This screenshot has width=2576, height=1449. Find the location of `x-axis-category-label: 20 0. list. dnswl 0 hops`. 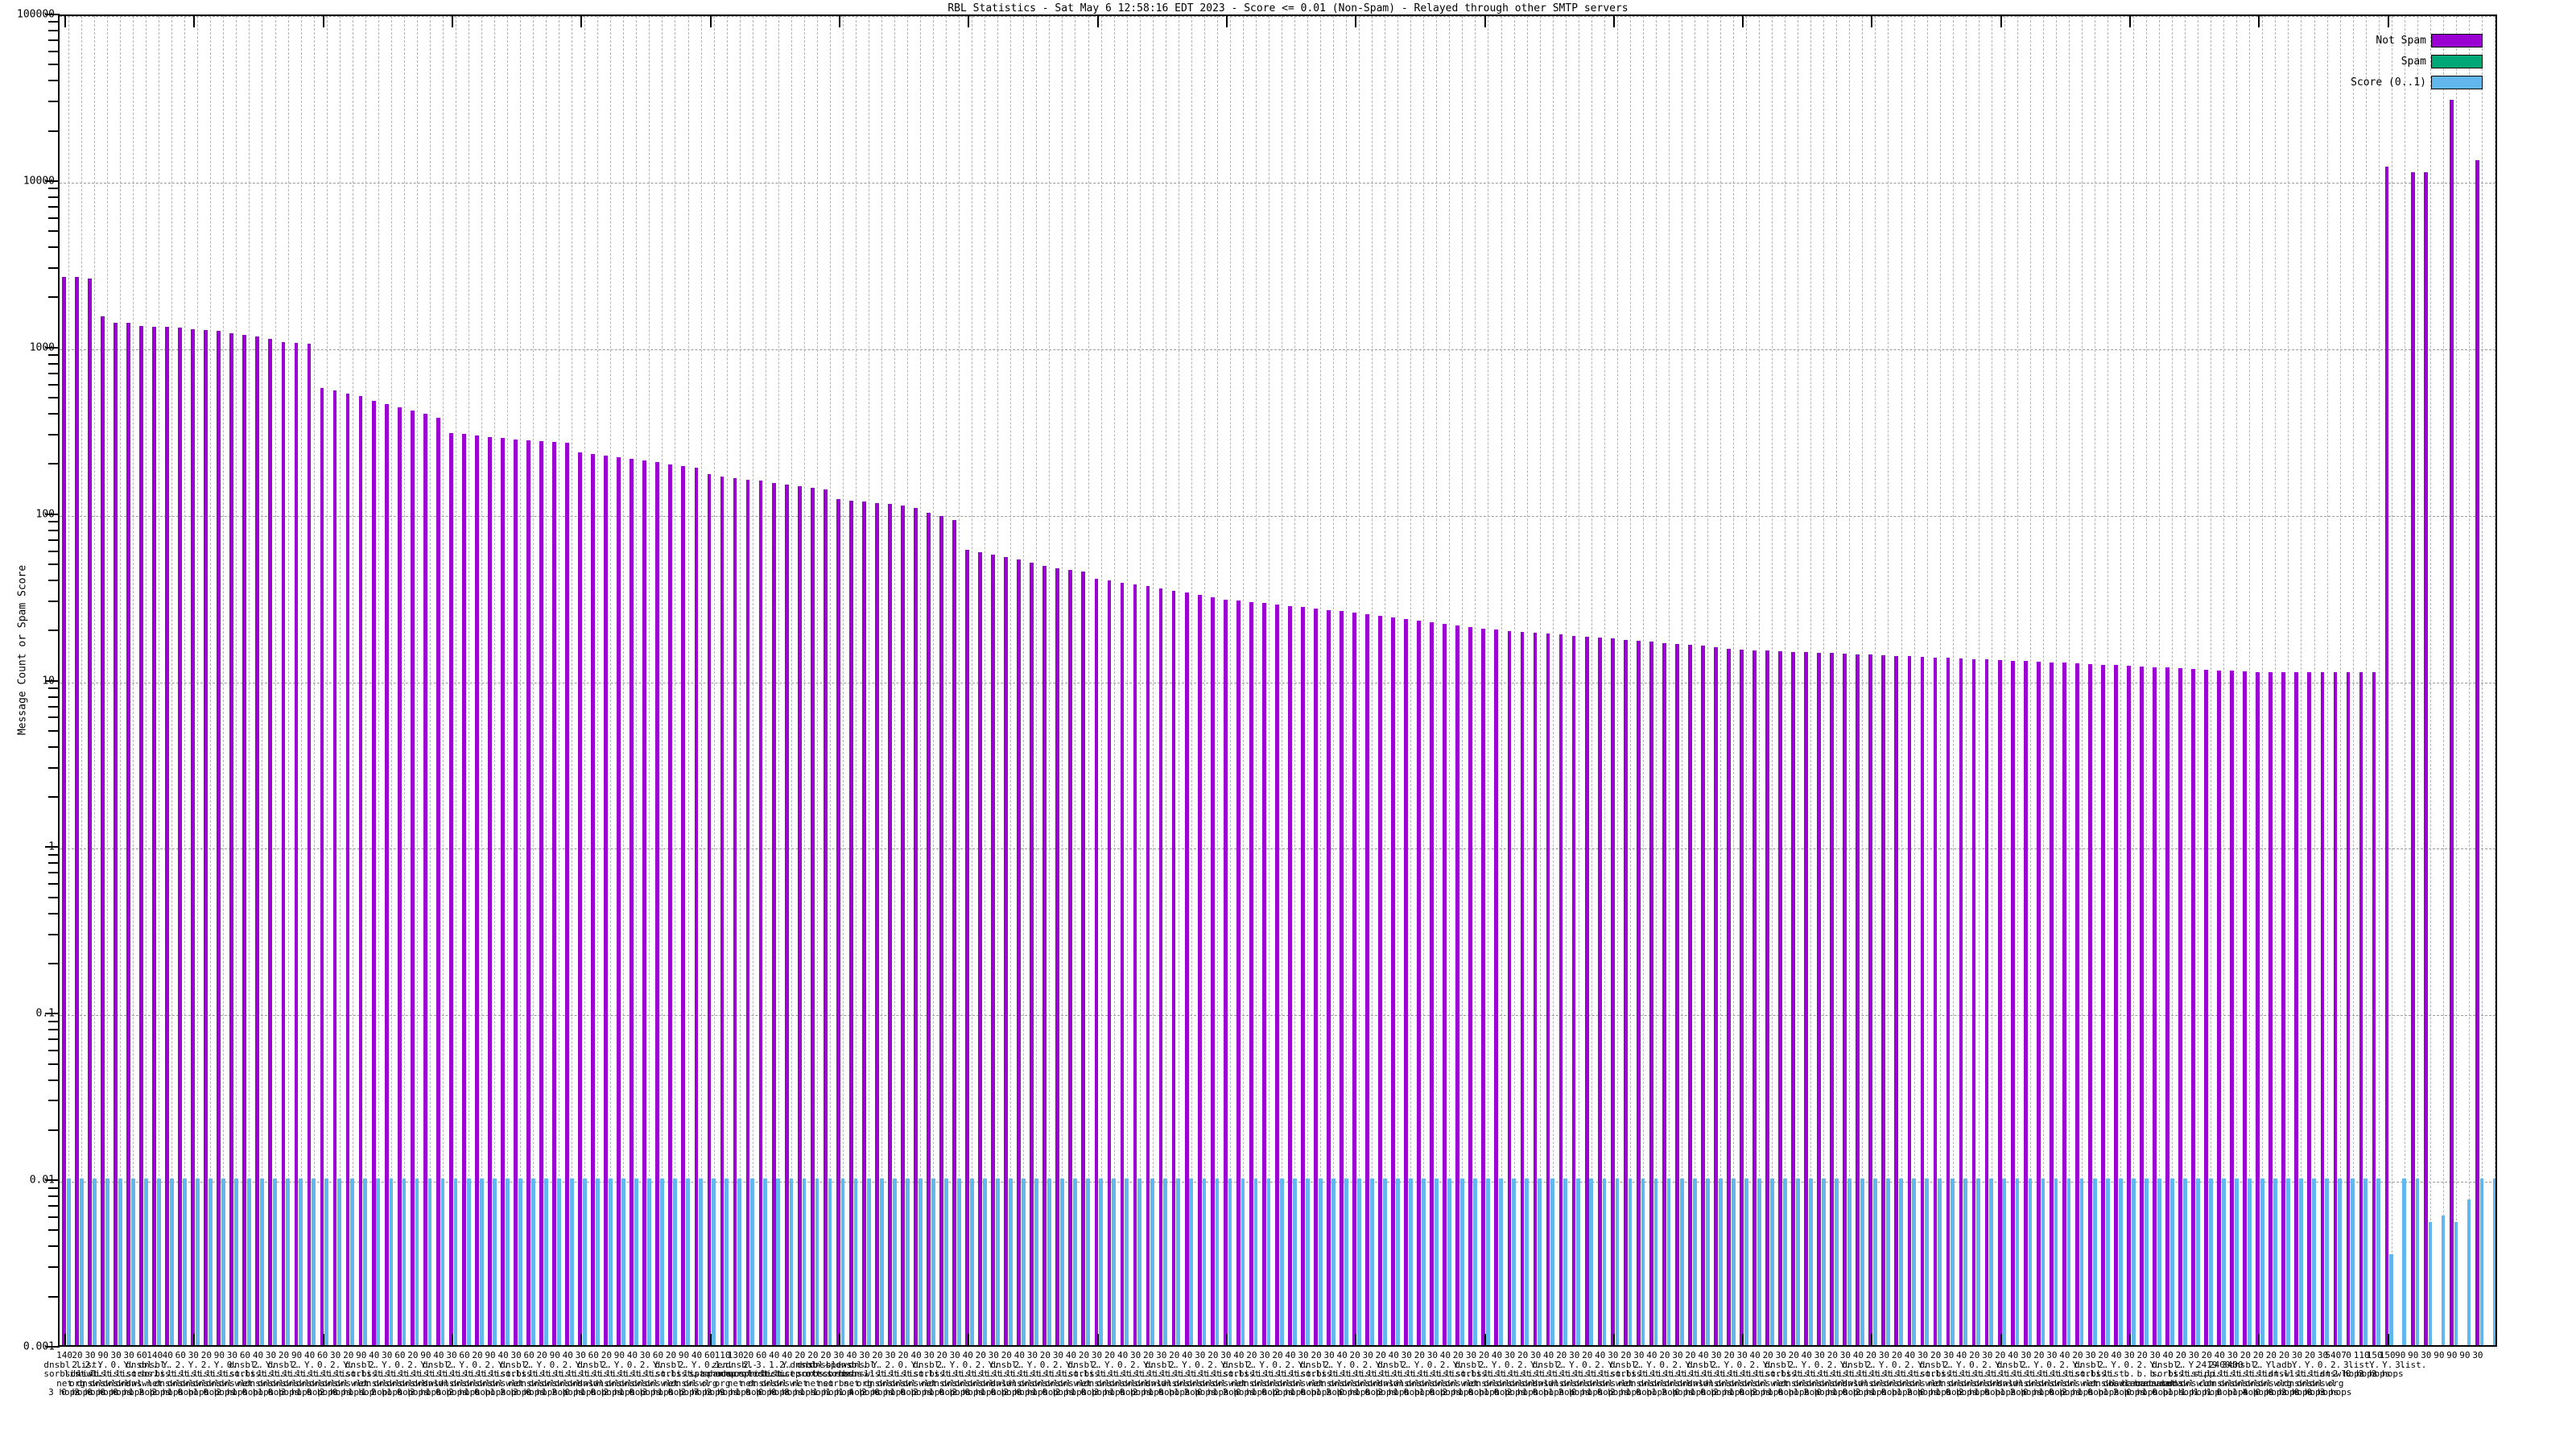

x-axis-category-label: 20 0. list. dnswl 0 hops is located at coordinates (1277, 1374).